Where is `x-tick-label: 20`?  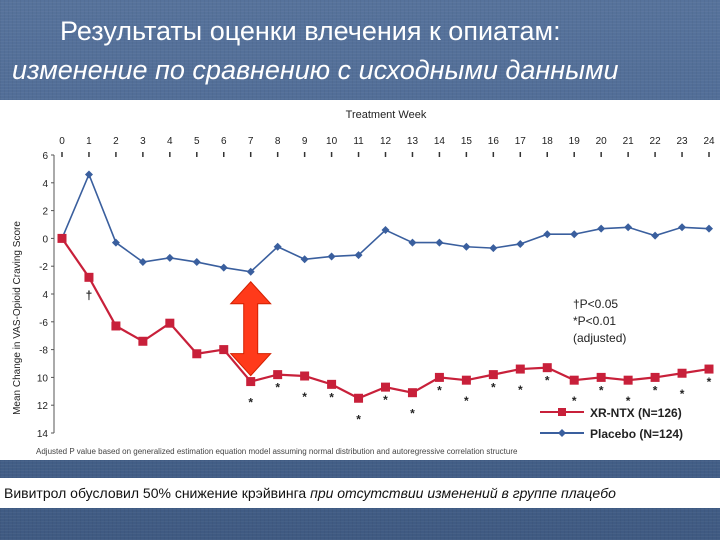 x-tick-label: 20 is located at coordinates (602, 141).